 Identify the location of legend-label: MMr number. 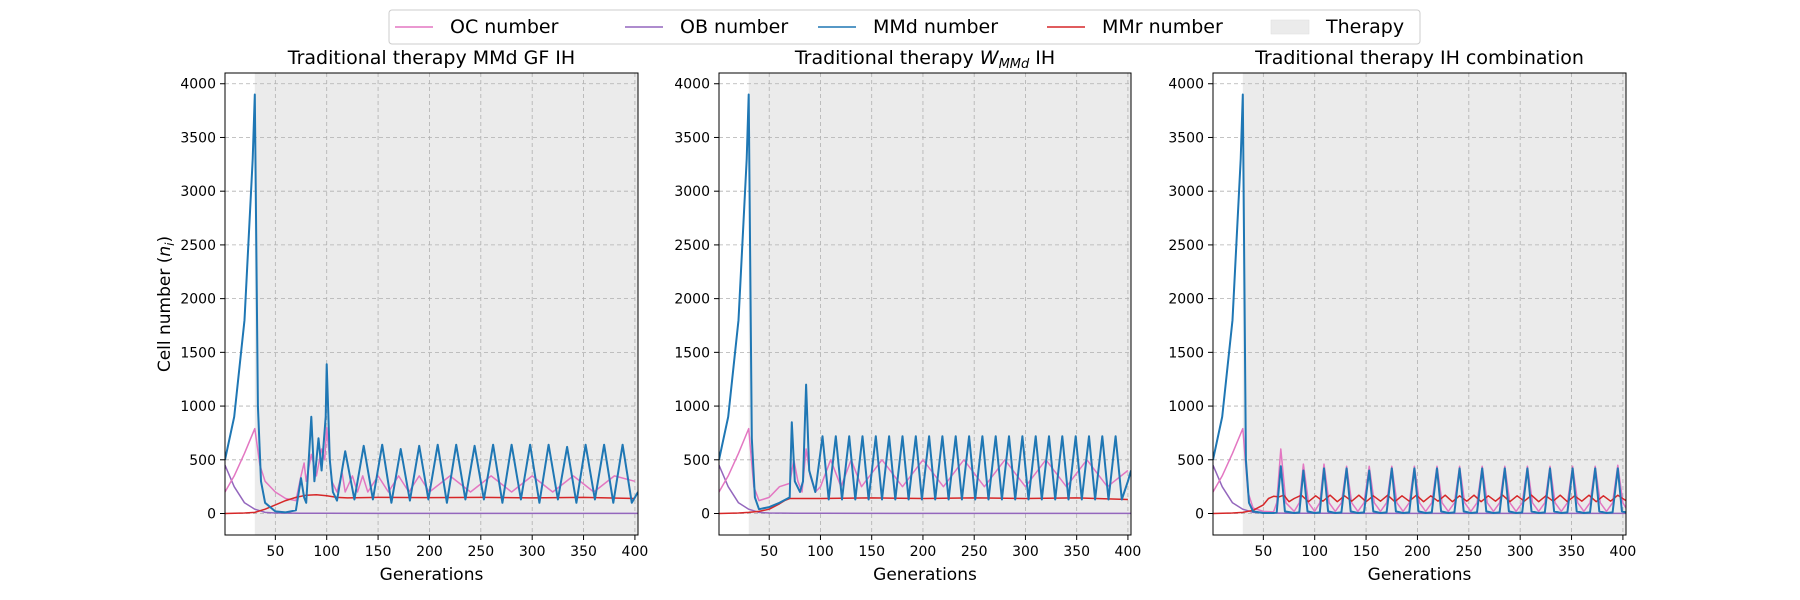
(1162, 27).